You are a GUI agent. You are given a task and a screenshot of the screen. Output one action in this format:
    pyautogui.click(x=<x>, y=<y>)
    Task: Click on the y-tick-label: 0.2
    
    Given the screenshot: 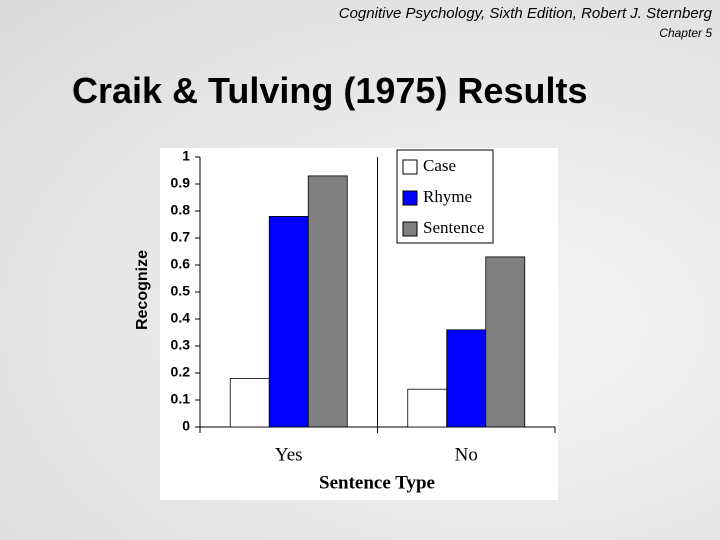 What is the action you would take?
    pyautogui.click(x=181, y=372)
    